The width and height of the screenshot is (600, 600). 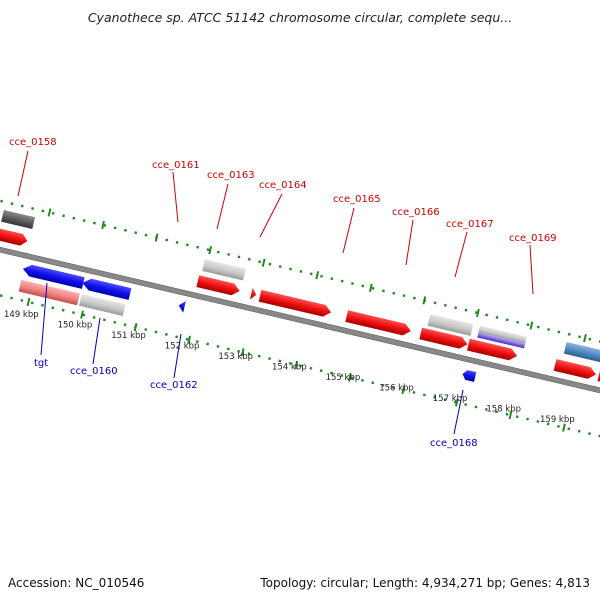 What do you see at coordinates (343, 378) in the screenshot?
I see `scale-tick-label: 155 kbp` at bounding box center [343, 378].